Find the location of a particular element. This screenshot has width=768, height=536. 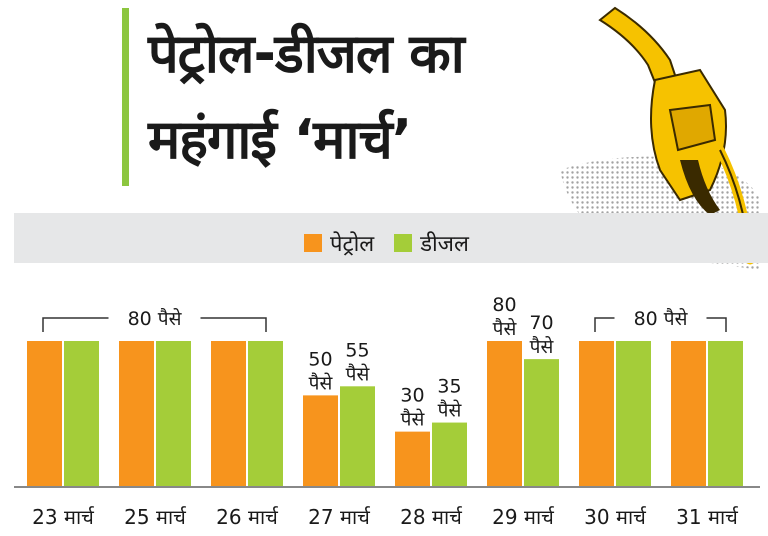

title-line-2: महंगाई ‘मार्च’ is located at coordinates (280, 139).